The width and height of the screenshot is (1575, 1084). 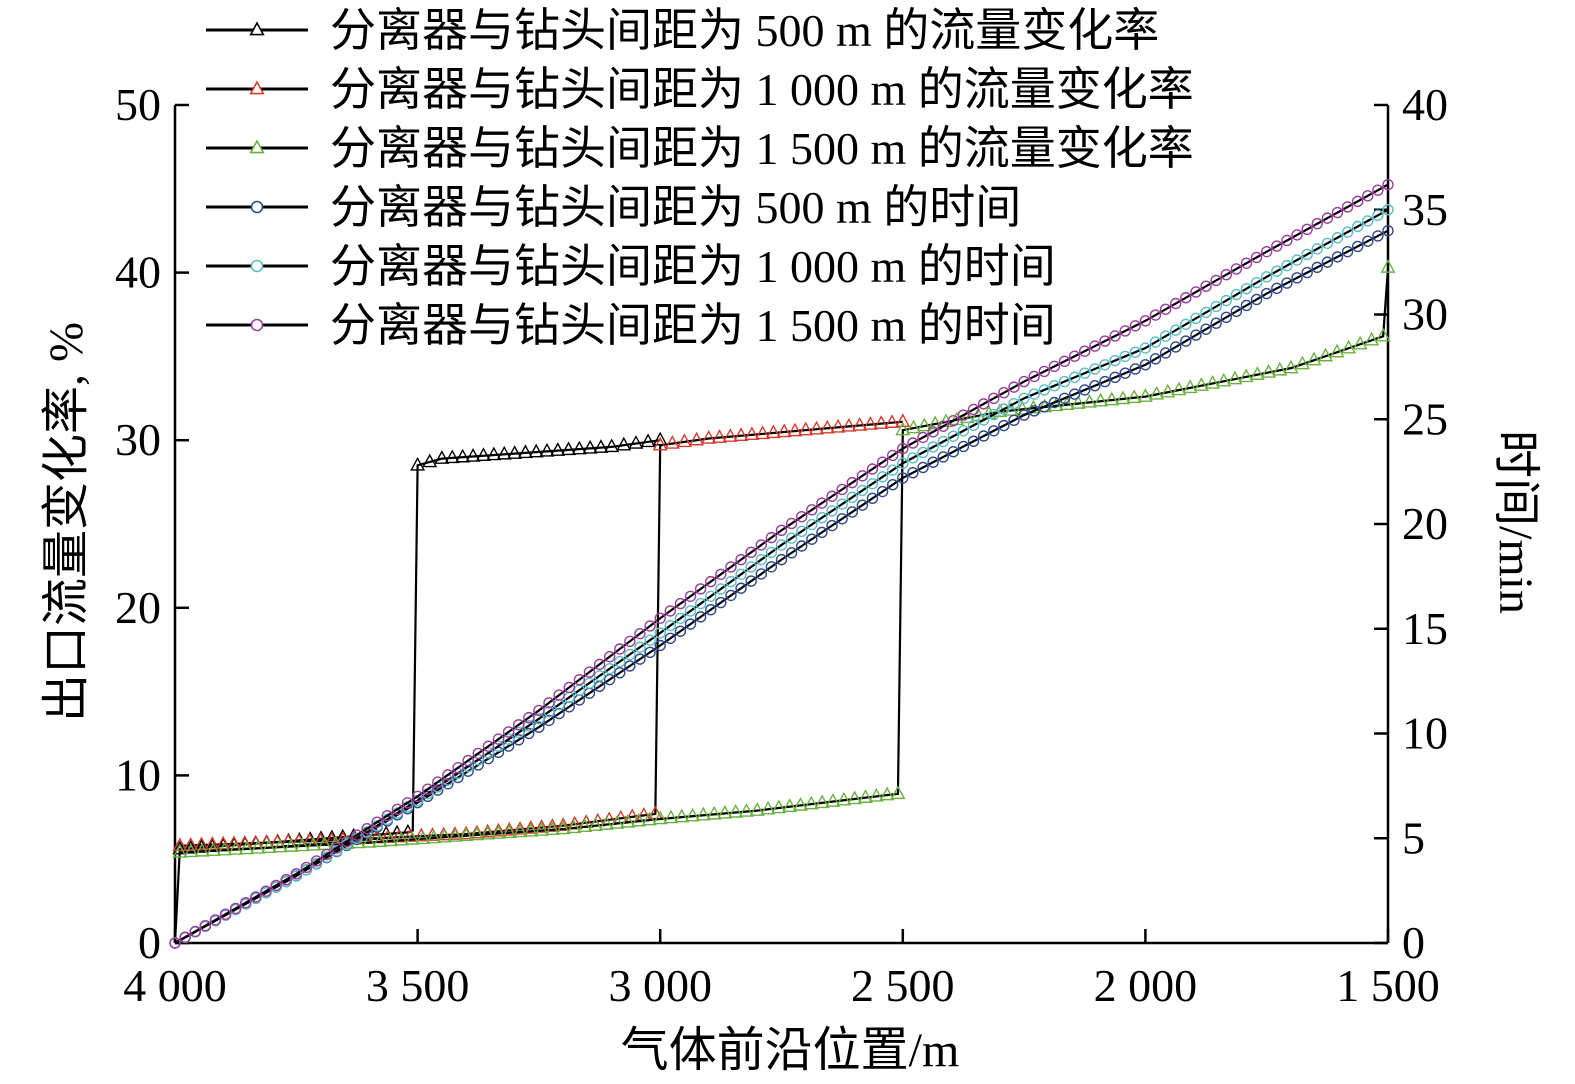 What do you see at coordinates (138, 439) in the screenshot?
I see `y-tick-label: 30` at bounding box center [138, 439].